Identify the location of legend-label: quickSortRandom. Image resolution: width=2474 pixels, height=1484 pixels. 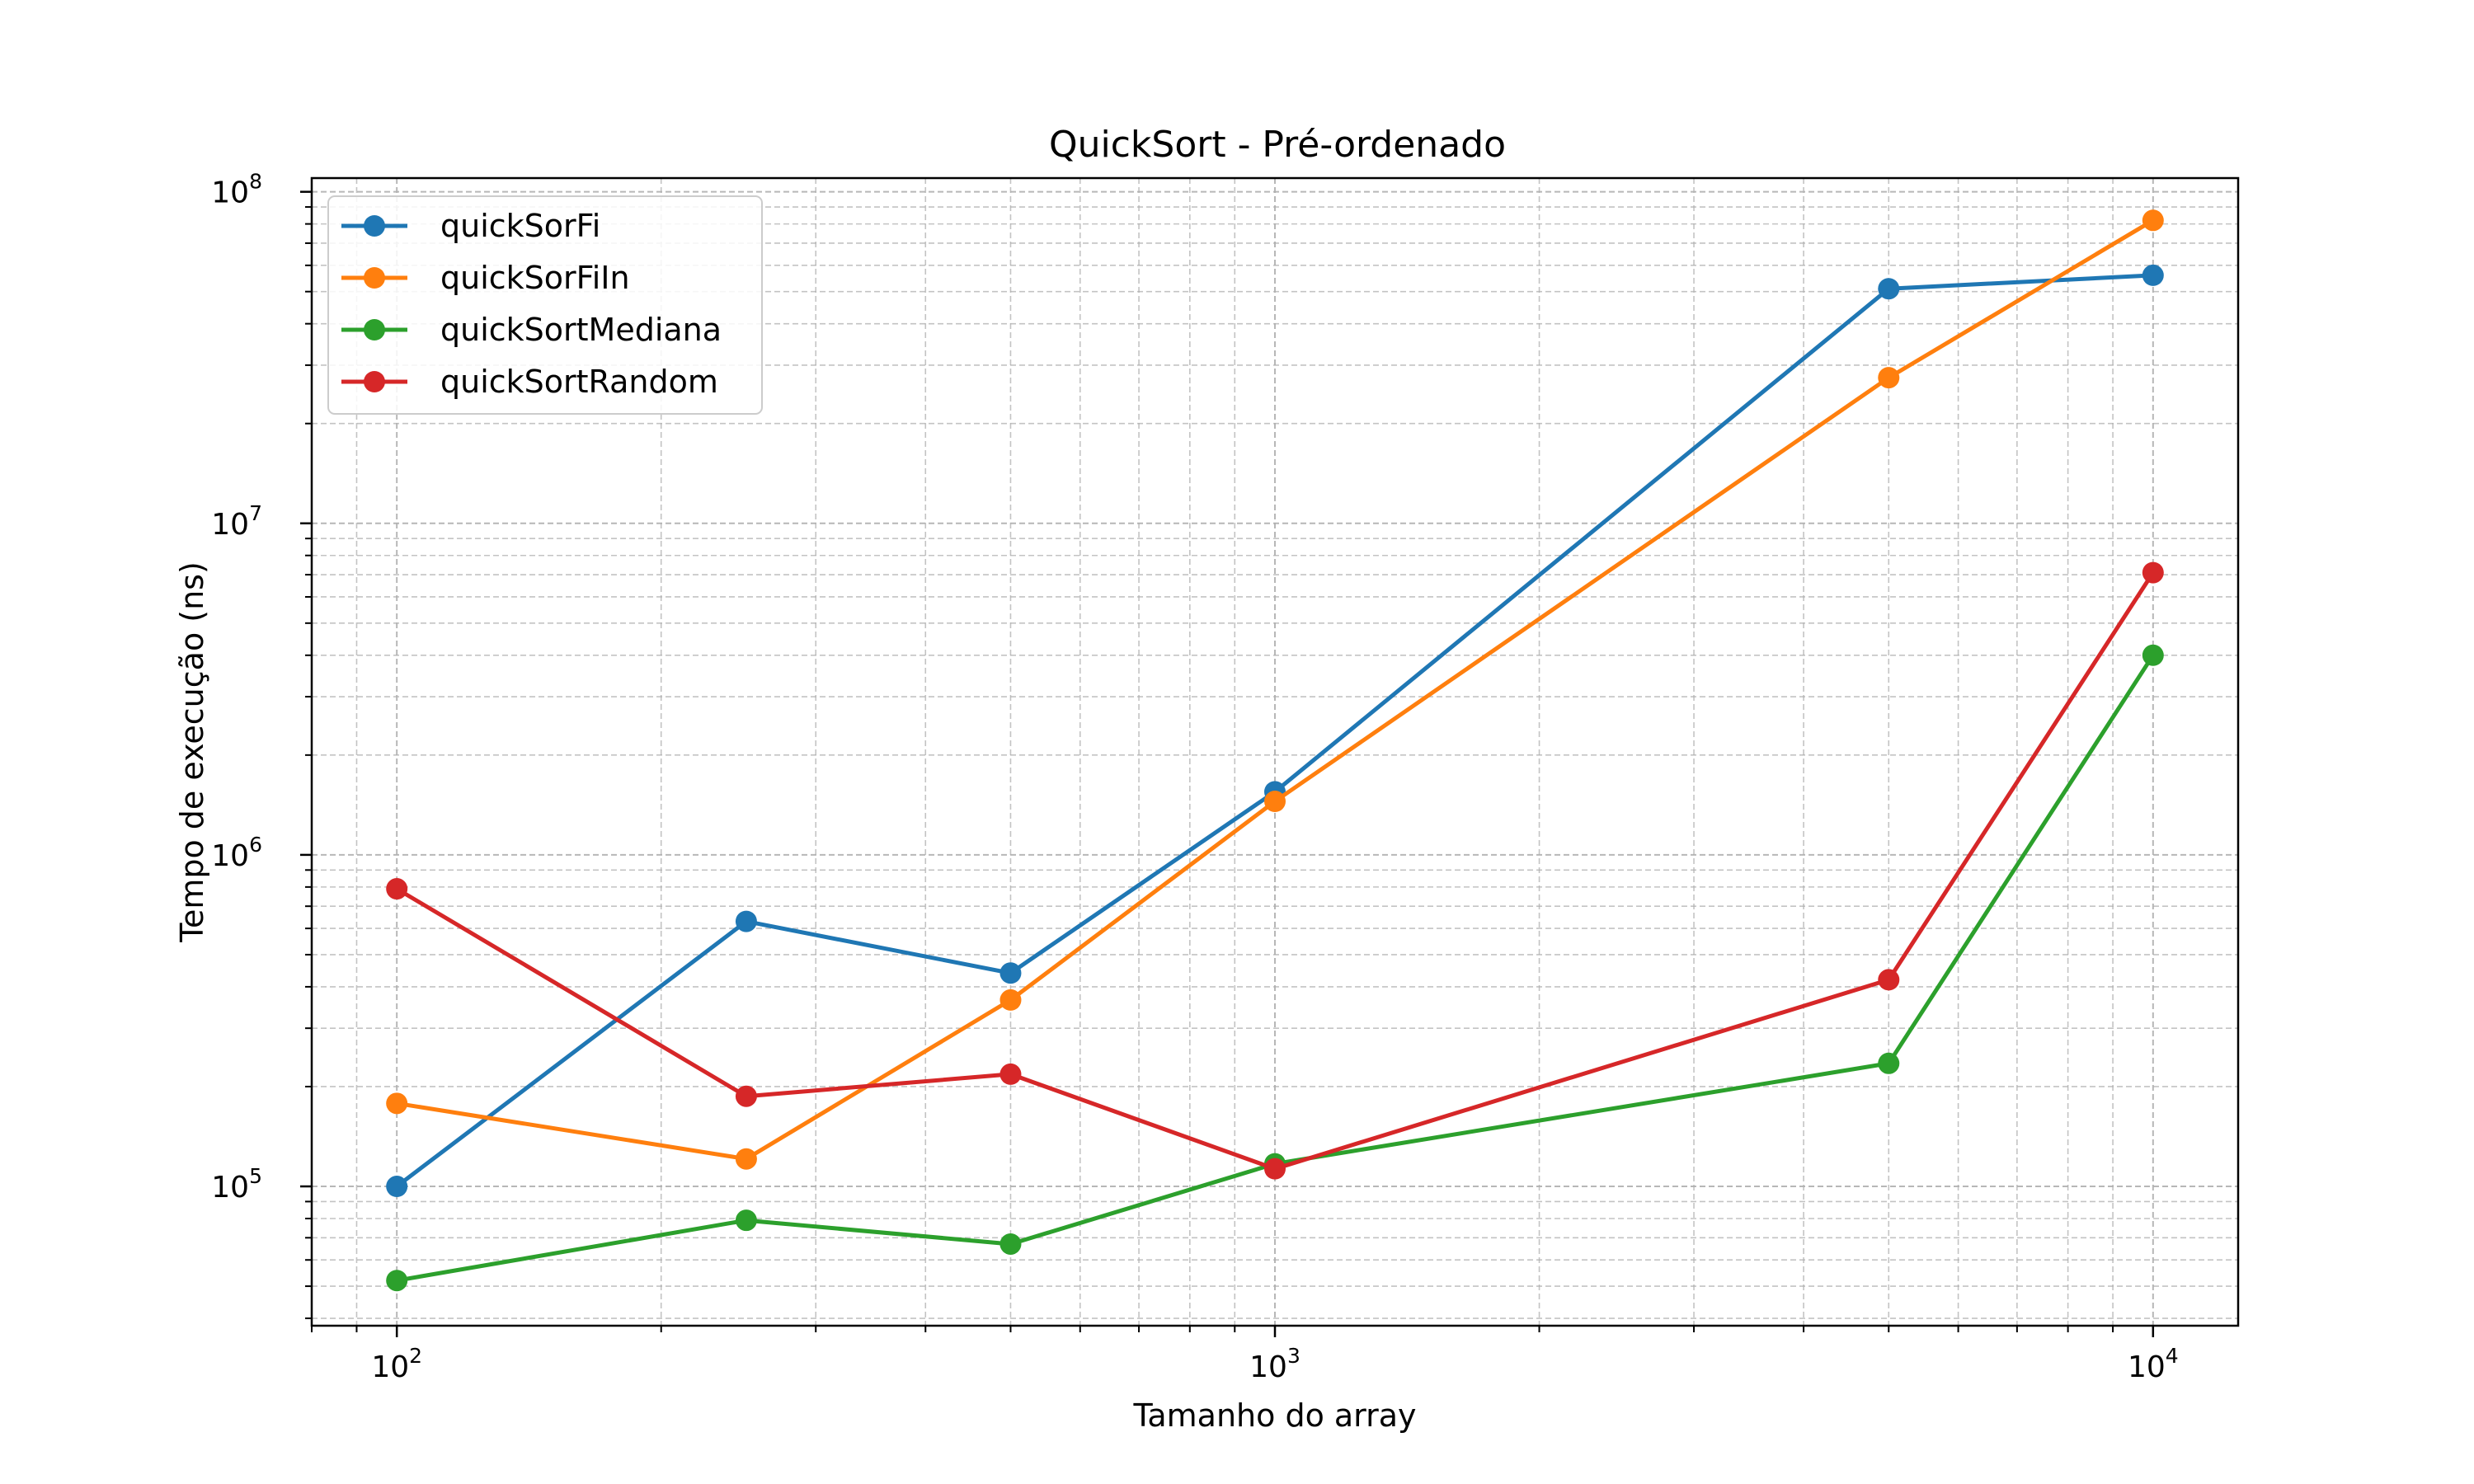
(579, 382).